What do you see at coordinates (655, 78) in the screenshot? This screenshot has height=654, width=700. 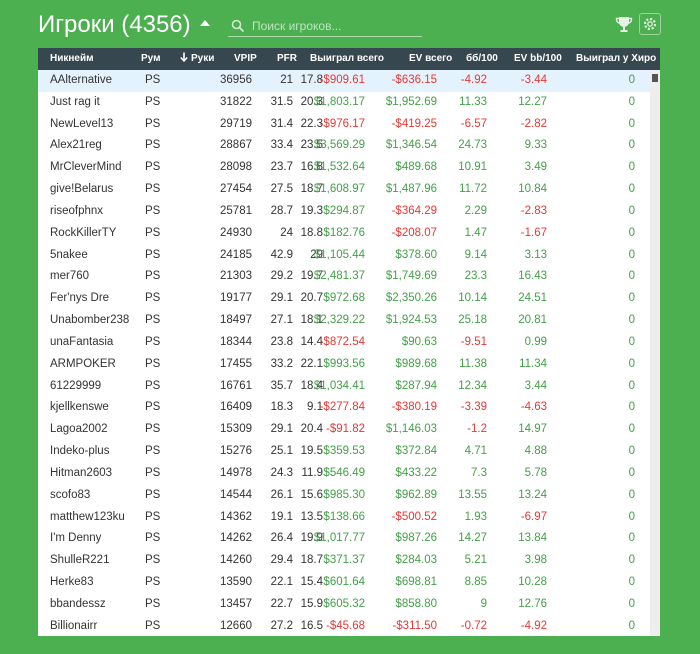 I see `scrollbar-thumb` at bounding box center [655, 78].